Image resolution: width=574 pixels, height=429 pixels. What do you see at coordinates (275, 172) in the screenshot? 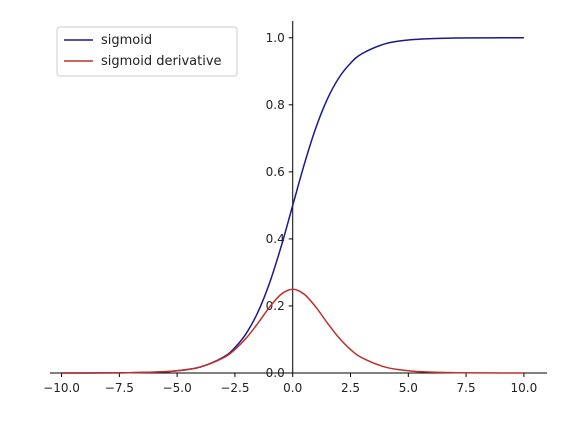
I see `y-tick-label: 0.6` at bounding box center [275, 172].